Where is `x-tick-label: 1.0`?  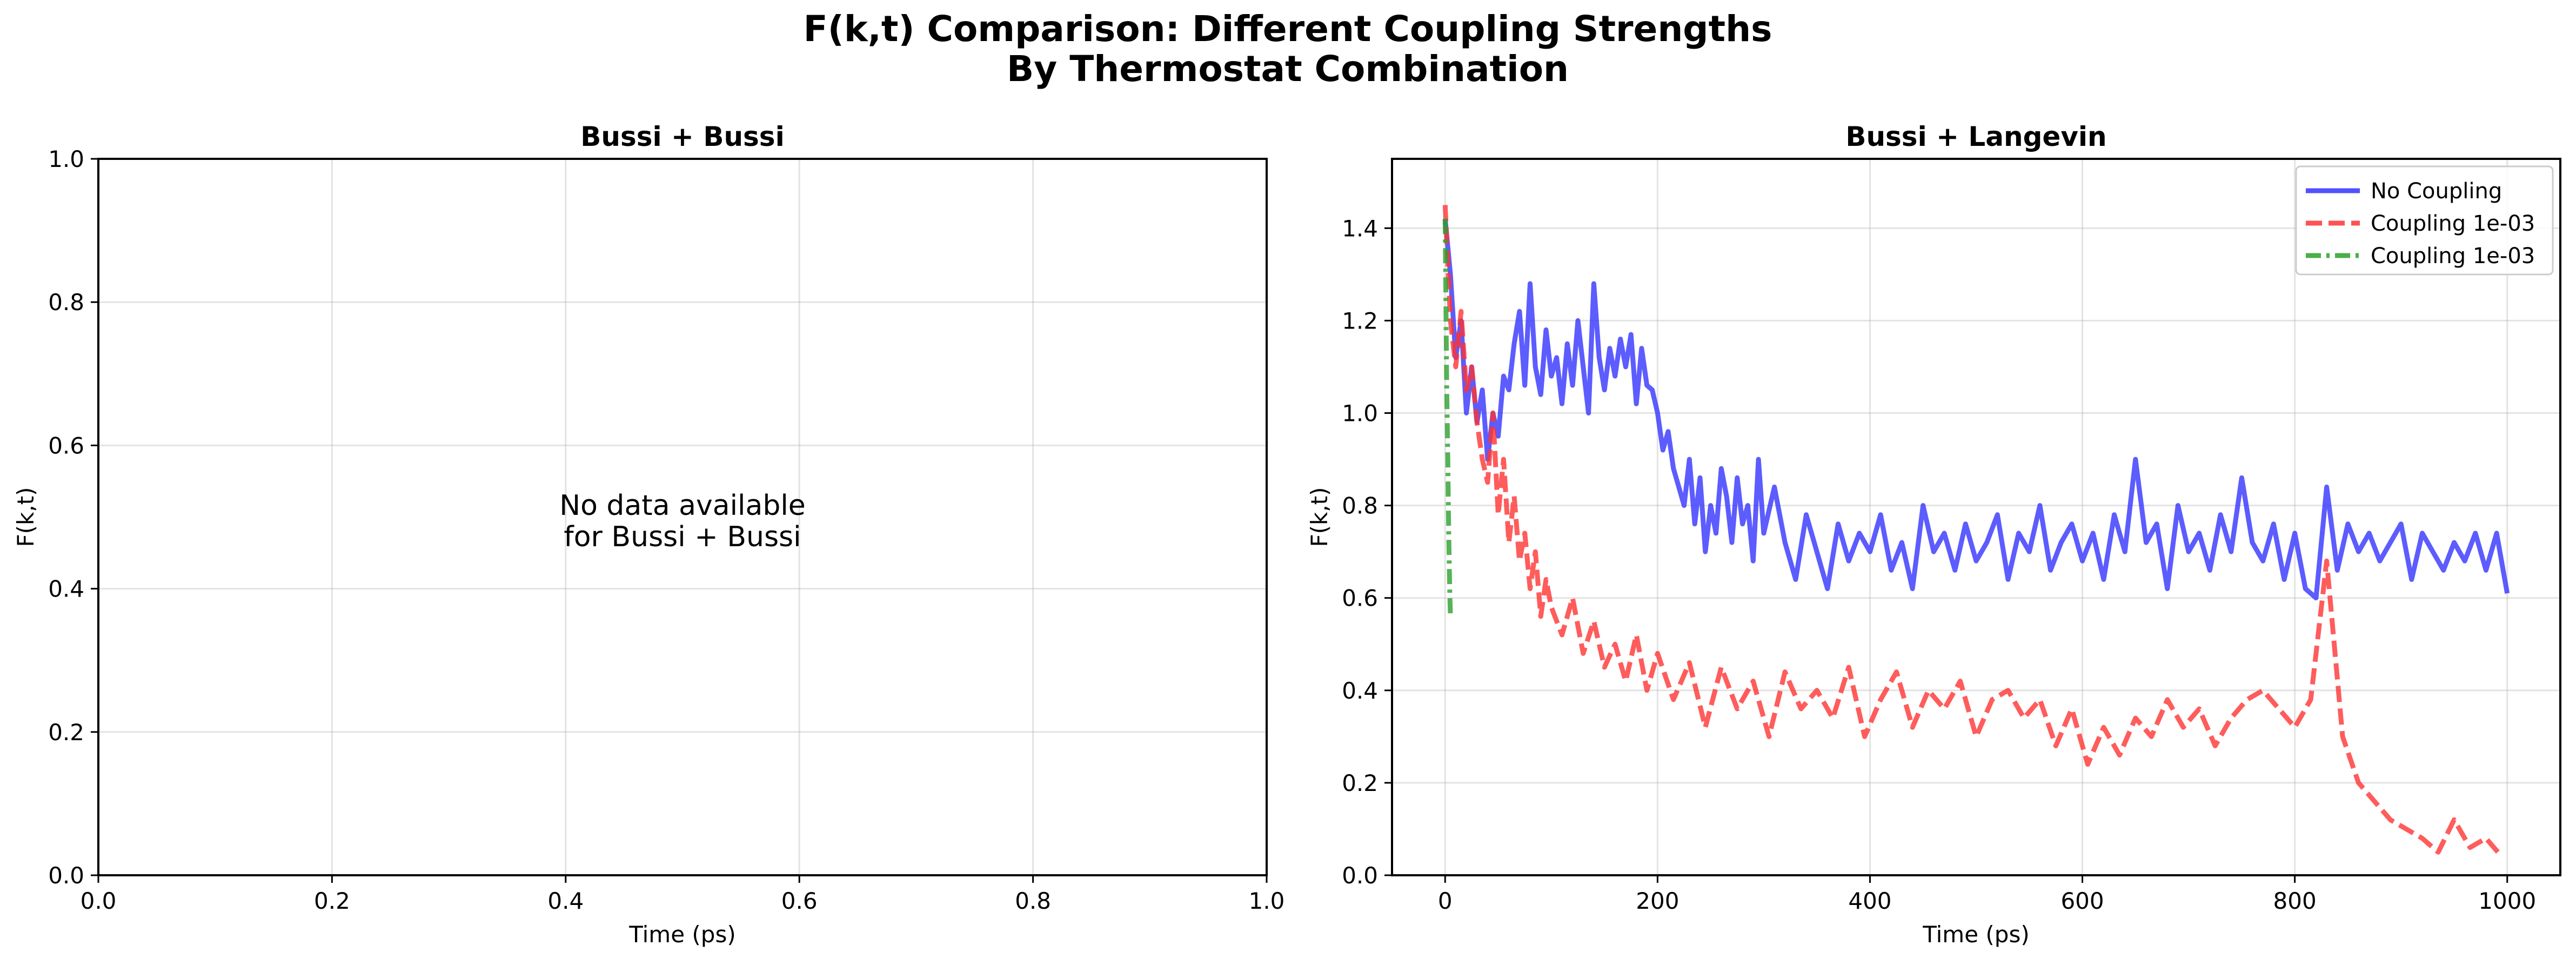
x-tick-label: 1.0 is located at coordinates (1267, 901).